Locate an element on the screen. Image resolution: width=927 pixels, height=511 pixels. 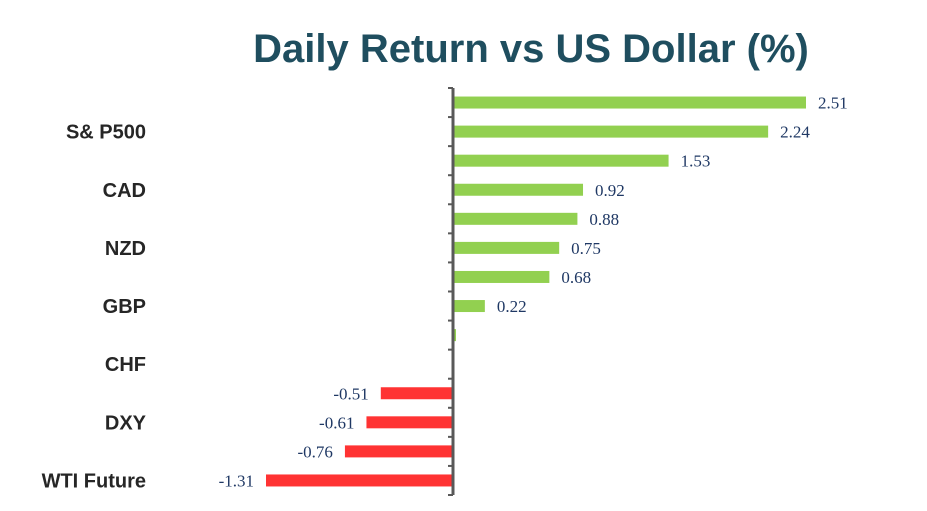
data-label: 0.22 is located at coordinates (512, 306).